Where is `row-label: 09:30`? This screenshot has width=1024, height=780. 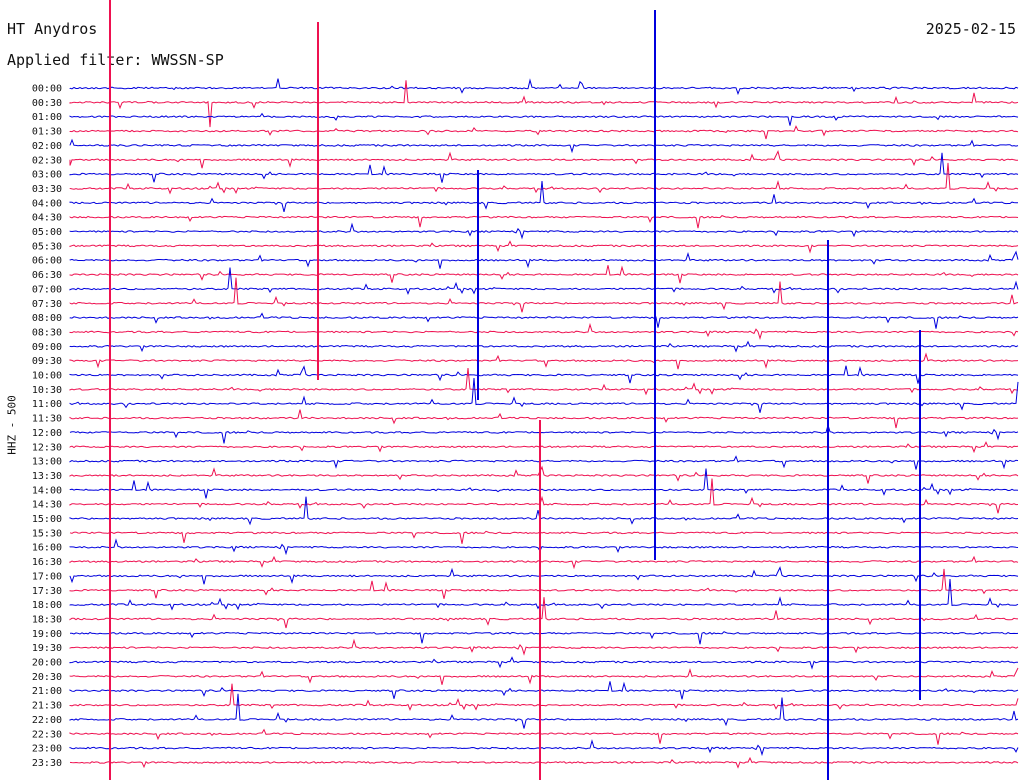 row-label: 09:30 is located at coordinates (47, 361).